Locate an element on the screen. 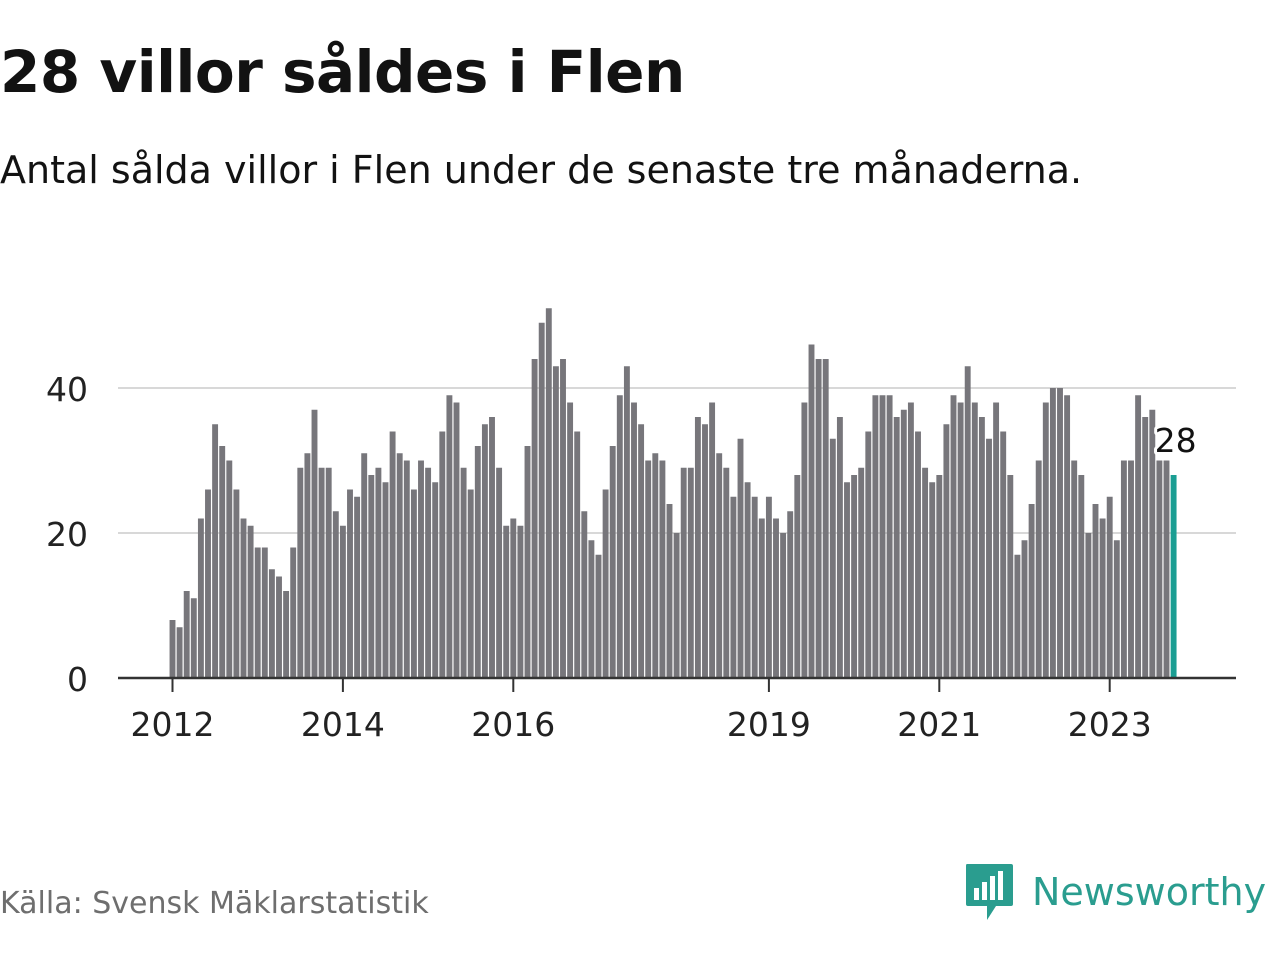  annotations: 28 is located at coordinates (1176, 440).